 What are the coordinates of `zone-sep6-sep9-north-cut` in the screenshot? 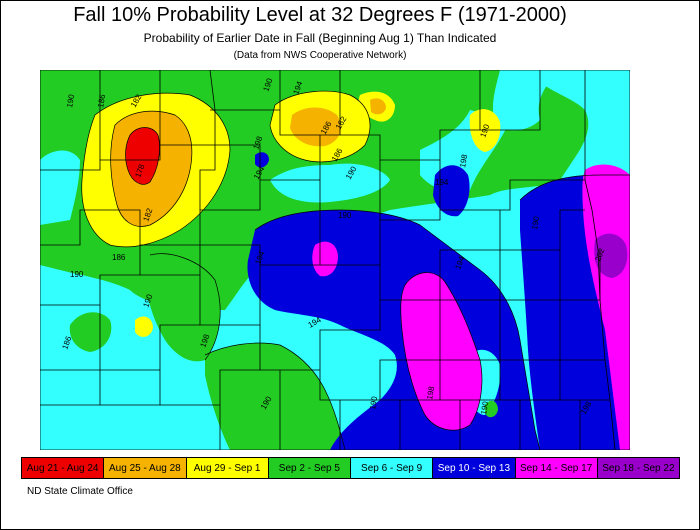 It's located at (330, 183).